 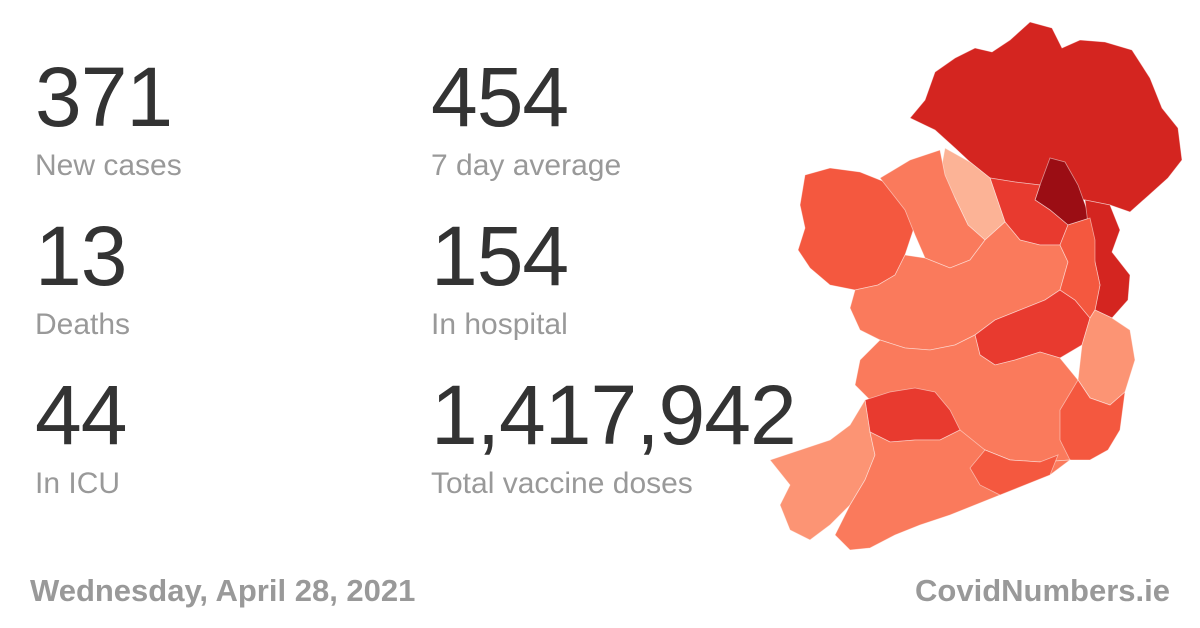 What do you see at coordinates (562, 483) in the screenshot?
I see `total-vaccine-doses-label: Total vaccine doses` at bounding box center [562, 483].